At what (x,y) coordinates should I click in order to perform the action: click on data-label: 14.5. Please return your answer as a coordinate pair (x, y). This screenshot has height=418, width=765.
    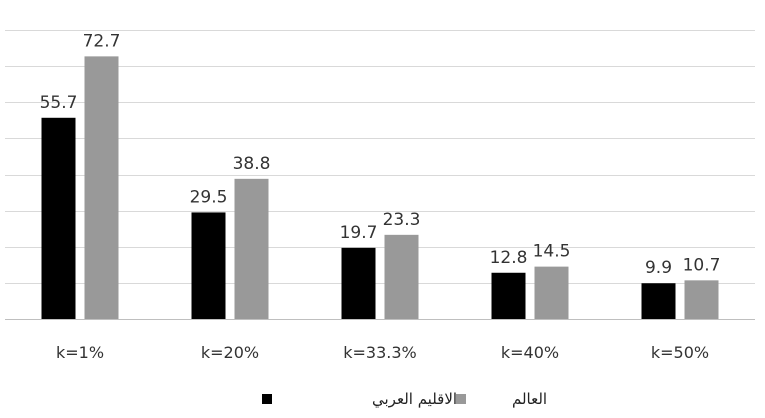
    Looking at the image, I should click on (552, 252).